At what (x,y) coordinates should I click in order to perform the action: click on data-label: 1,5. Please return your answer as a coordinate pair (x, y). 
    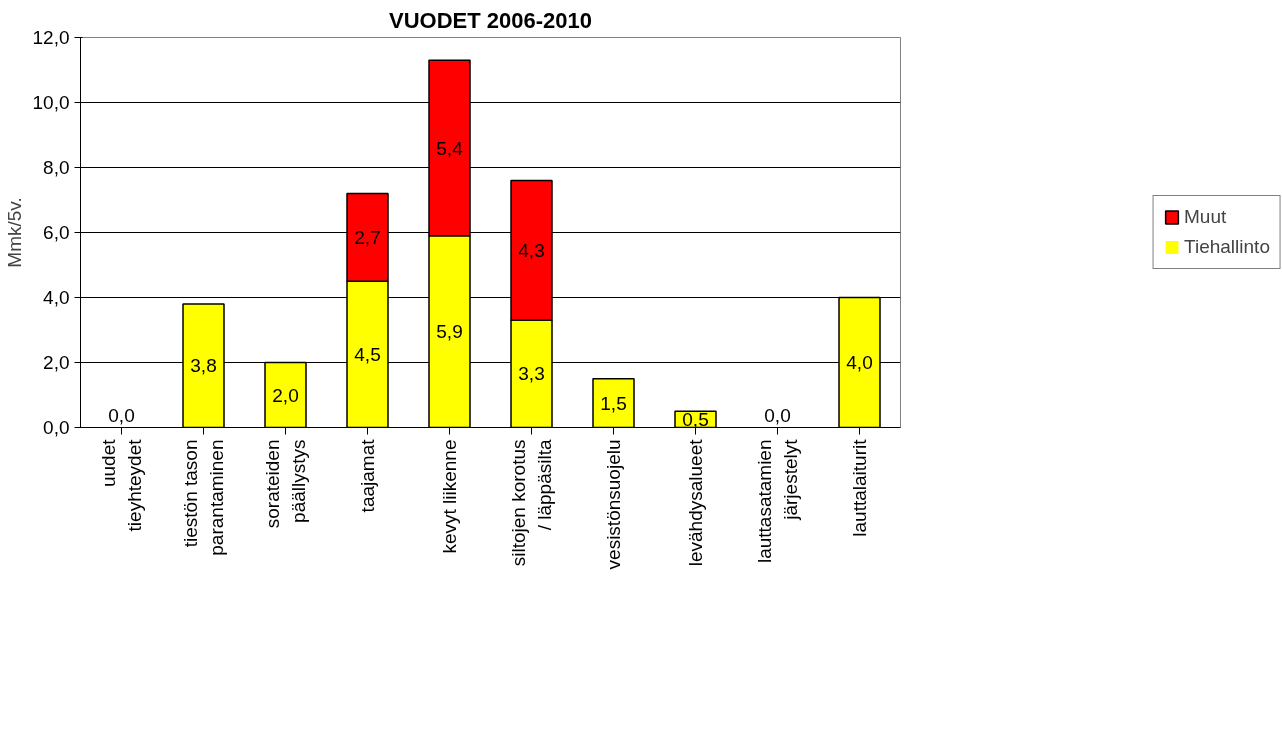
    Looking at the image, I should click on (613, 403).